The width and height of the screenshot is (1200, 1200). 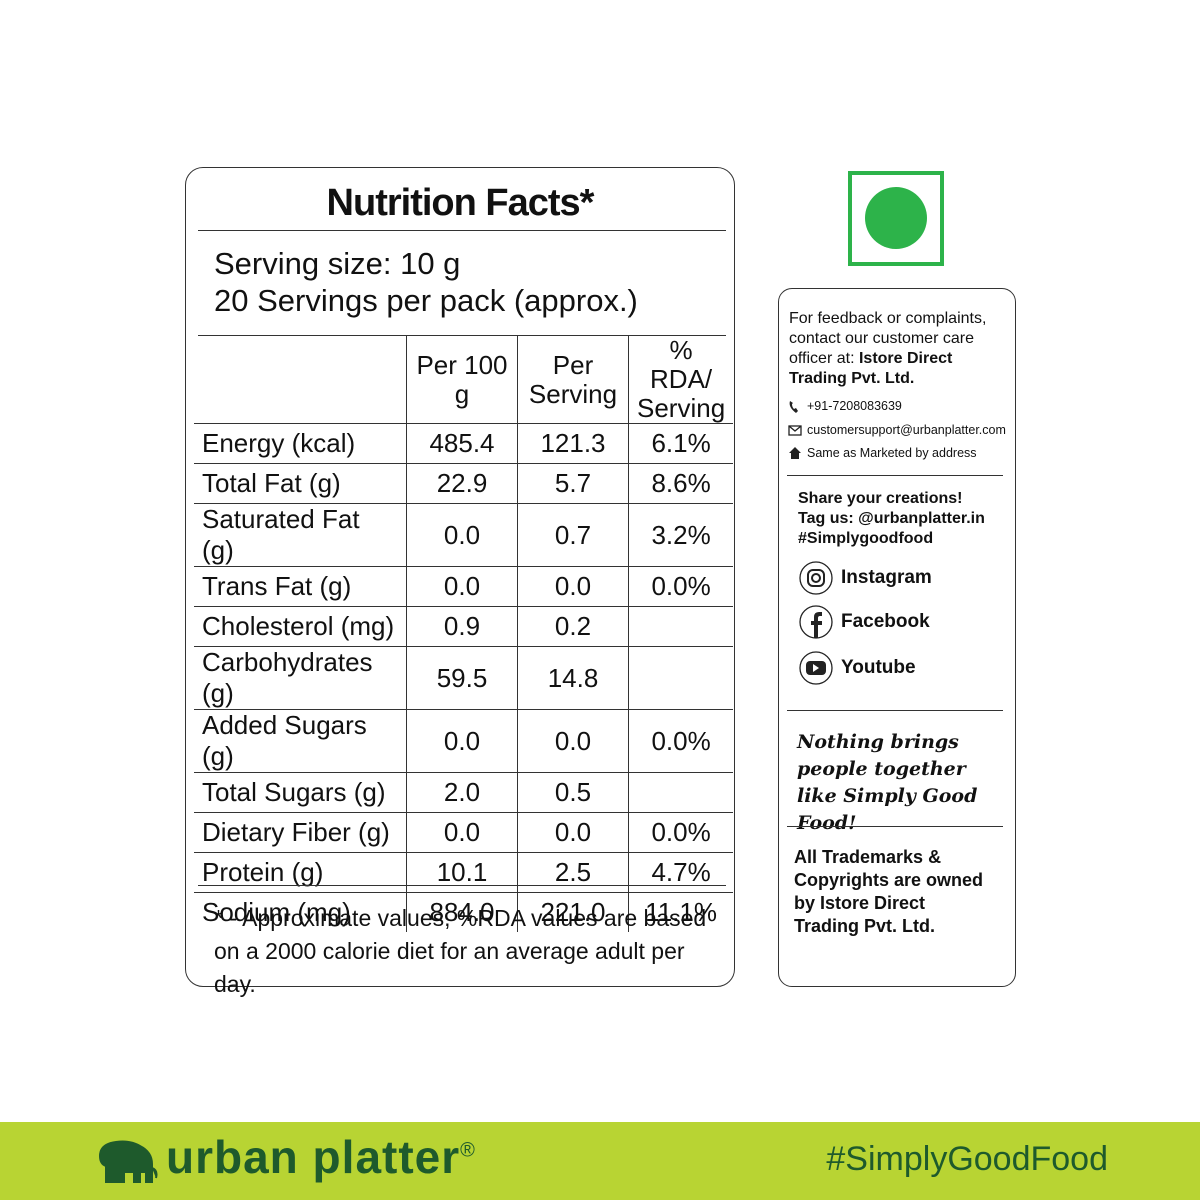 I want to click on header-row: Per 100 g Per Serving% RDA/ Serving, so click(x=464, y=380).